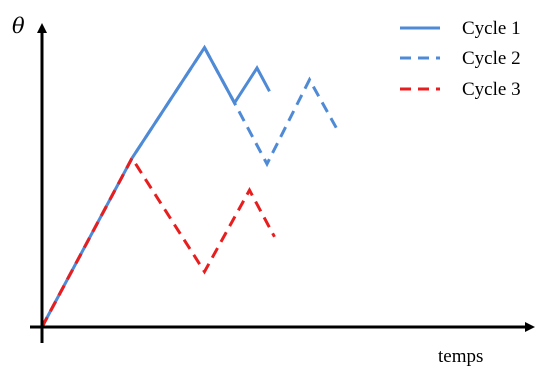 Image resolution: width=540 pixels, height=367 pixels. I want to click on legend-label-cycle-3: Cycle 3, so click(491, 89).